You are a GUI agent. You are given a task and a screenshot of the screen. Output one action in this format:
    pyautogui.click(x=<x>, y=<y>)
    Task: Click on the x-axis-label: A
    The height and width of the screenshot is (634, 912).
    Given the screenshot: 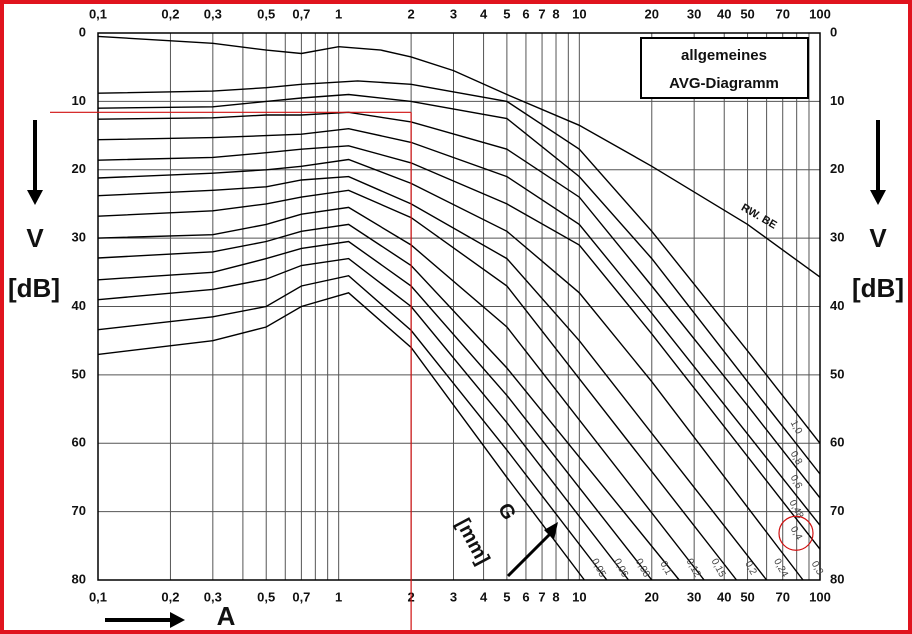 What is the action you would take?
    pyautogui.click(x=226, y=616)
    